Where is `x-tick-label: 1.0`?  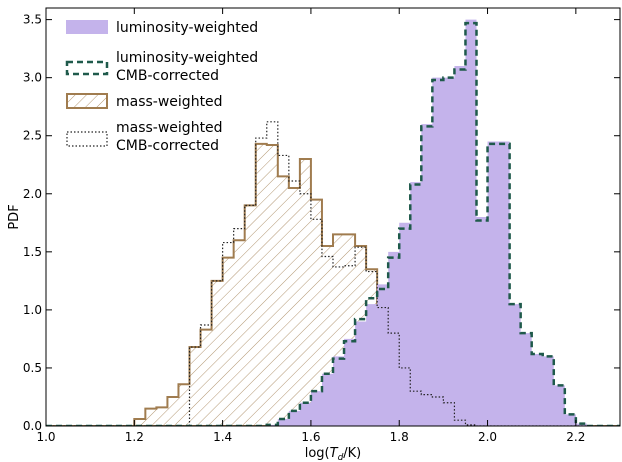 x-tick-label: 1.0 is located at coordinates (45, 437).